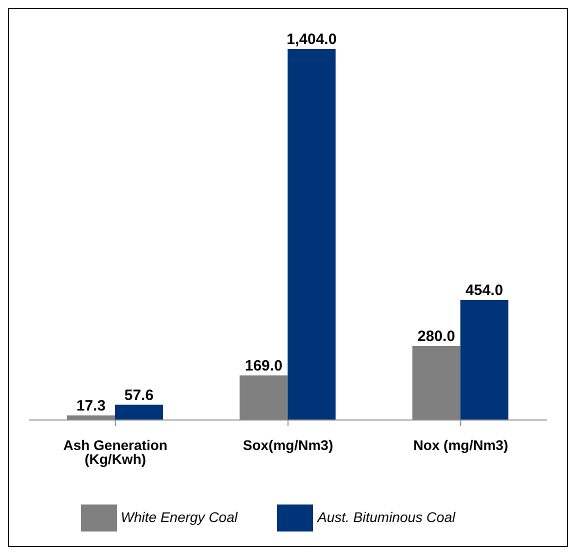 Image resolution: width=576 pixels, height=555 pixels. Describe the element at coordinates (460, 444) in the screenshot. I see `x-tick-label: Nox (mg/Nm3)` at that location.